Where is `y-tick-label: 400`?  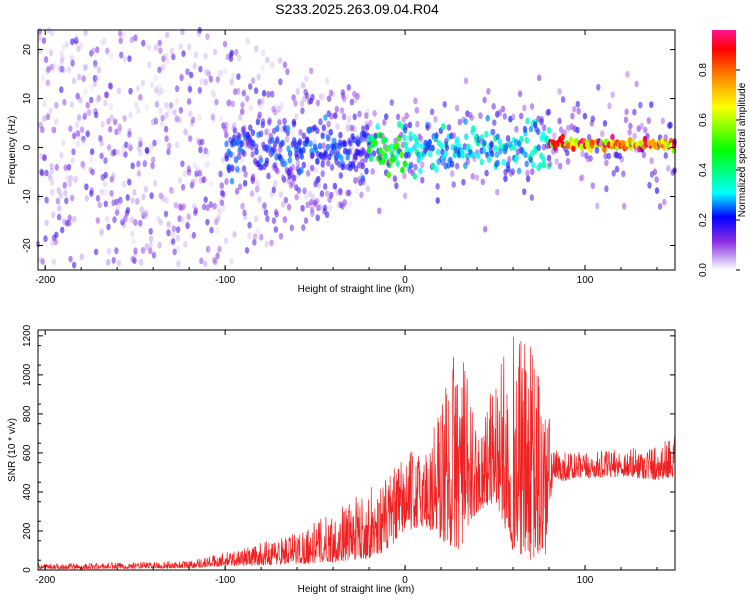
y-tick-label: 400 is located at coordinates (27, 491).